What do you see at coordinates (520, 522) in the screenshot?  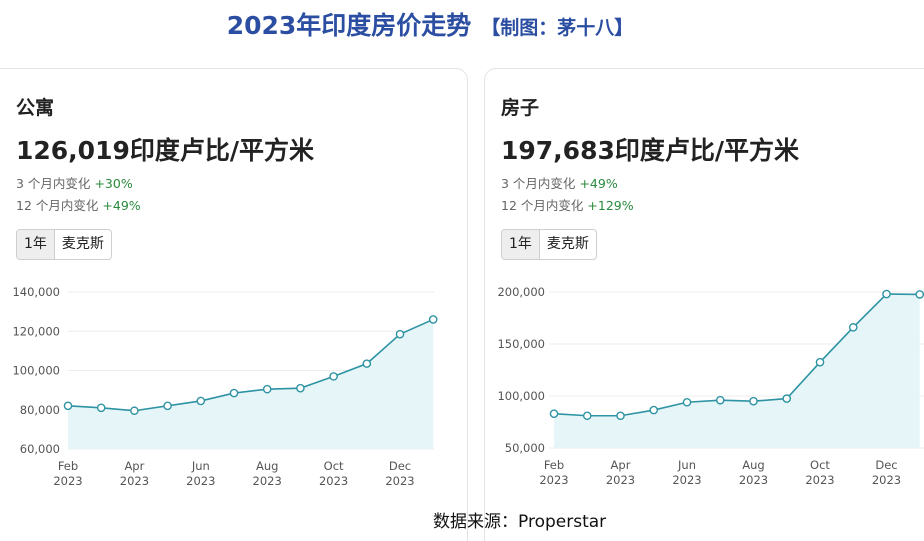 I see `data-source: 数据来源：Properstar` at bounding box center [520, 522].